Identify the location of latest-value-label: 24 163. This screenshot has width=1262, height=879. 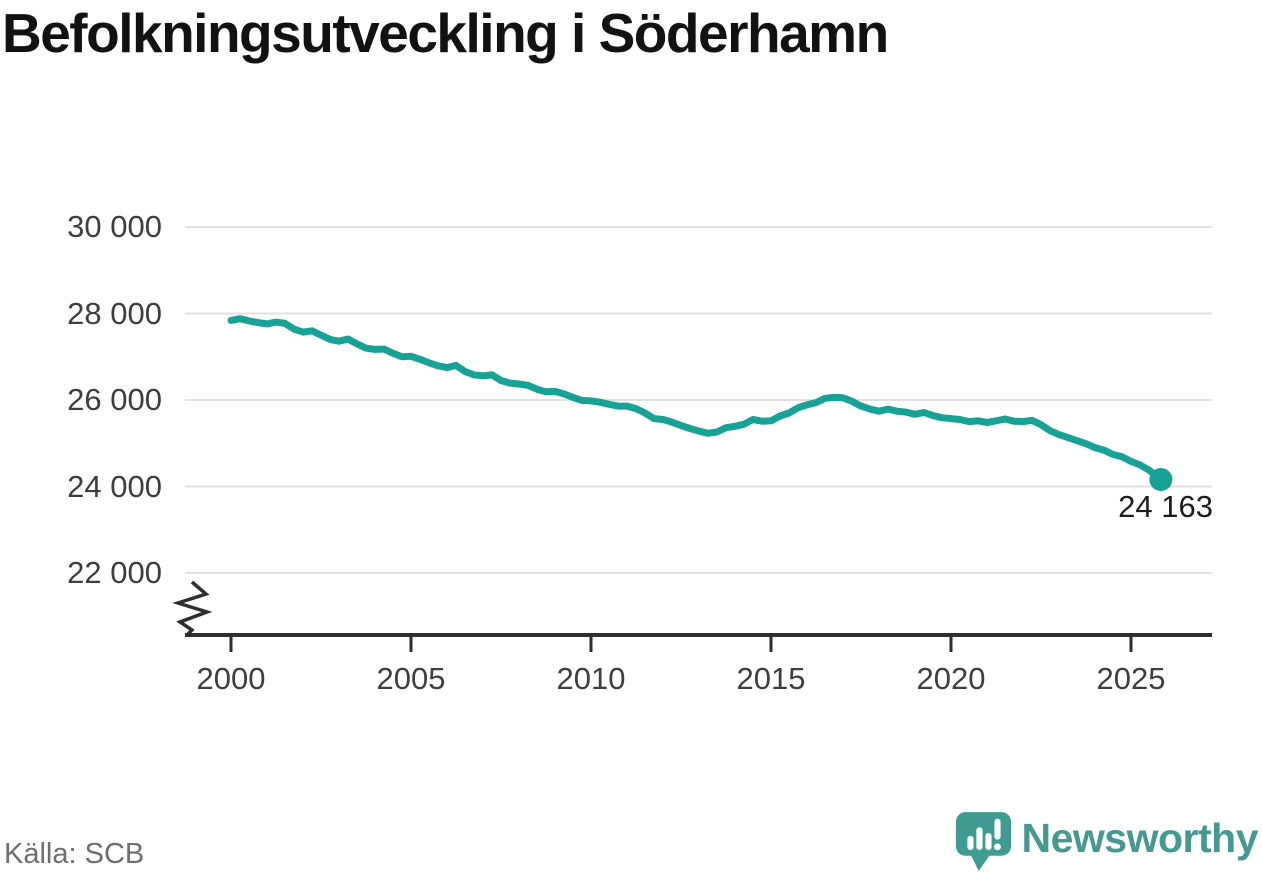
(1165, 506).